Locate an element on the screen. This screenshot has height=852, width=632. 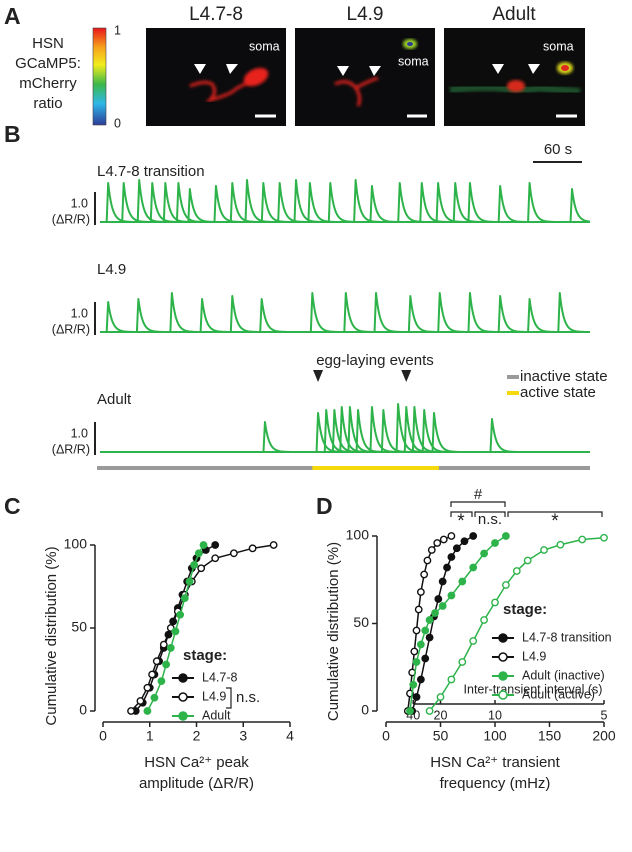
x-tick-label: 1 is located at coordinates (150, 736).